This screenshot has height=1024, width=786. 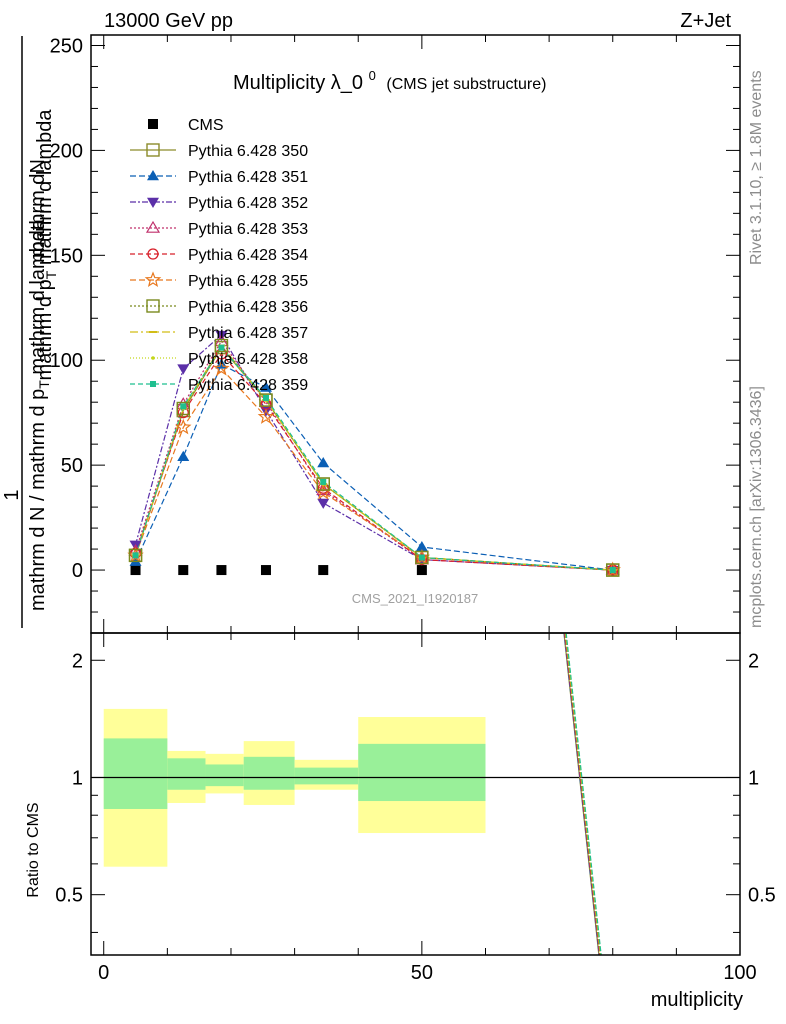 What do you see at coordinates (248, 255) in the screenshot?
I see `legend-label: Pythia 6.428 354` at bounding box center [248, 255].